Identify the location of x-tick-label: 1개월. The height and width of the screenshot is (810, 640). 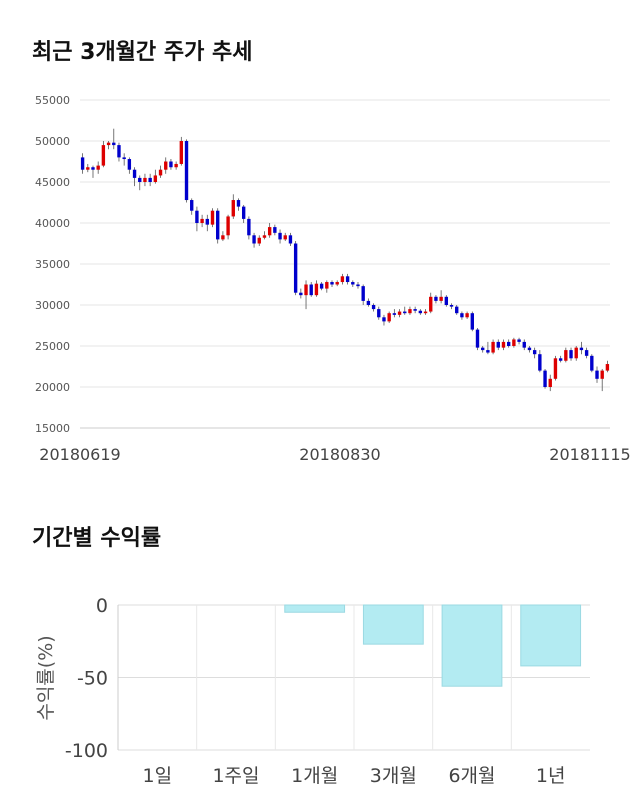
(314, 776).